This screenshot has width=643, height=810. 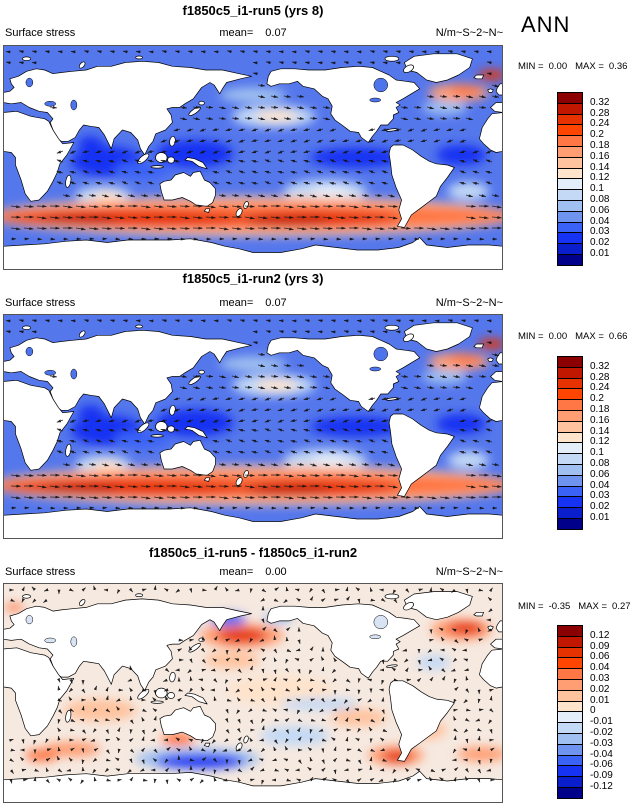 What do you see at coordinates (40, 33) in the screenshot?
I see `variable-label: Surface stress` at bounding box center [40, 33].